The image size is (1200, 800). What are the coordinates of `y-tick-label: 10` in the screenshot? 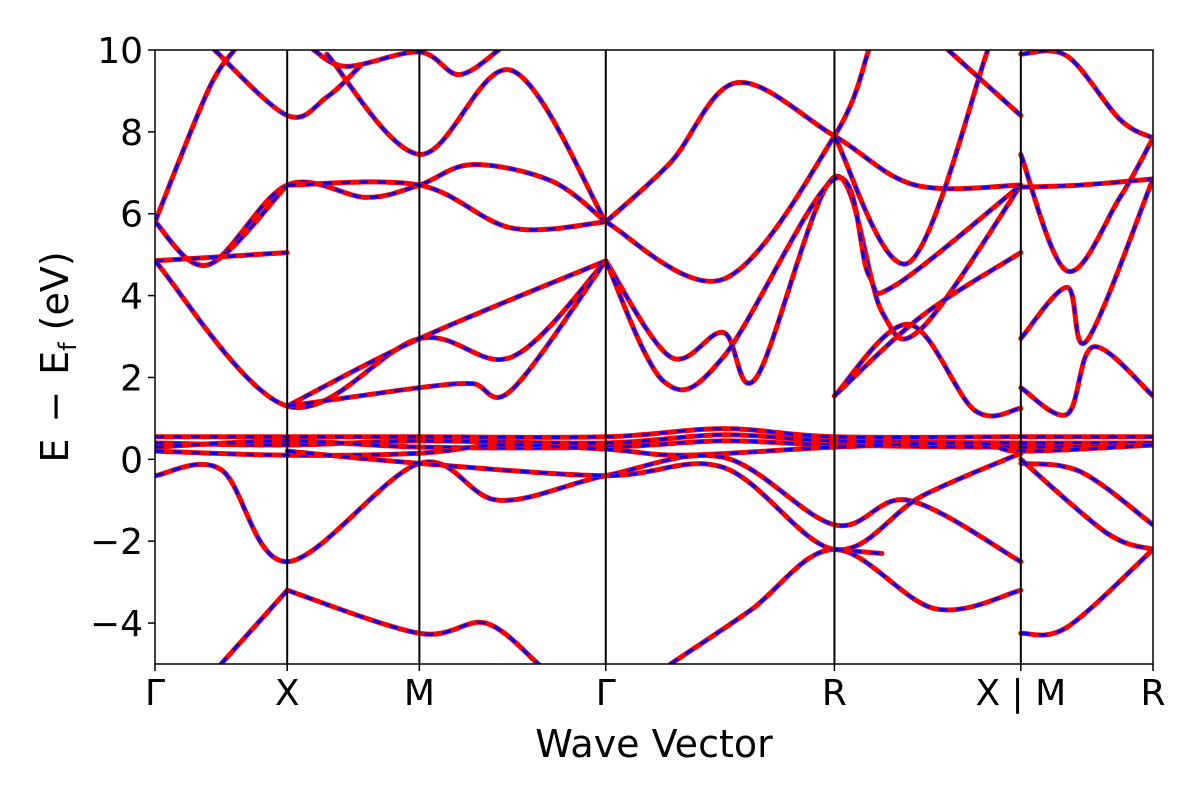 It's located at (120, 51).